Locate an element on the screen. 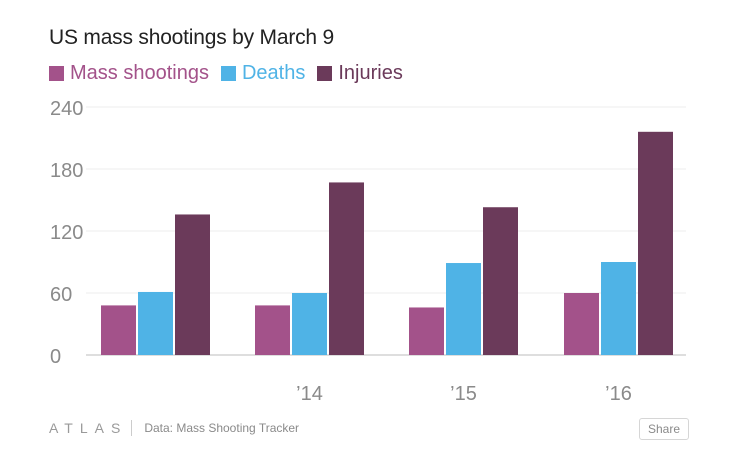 The image size is (729, 457). legend-label-deaths: Deaths is located at coordinates (273, 73).